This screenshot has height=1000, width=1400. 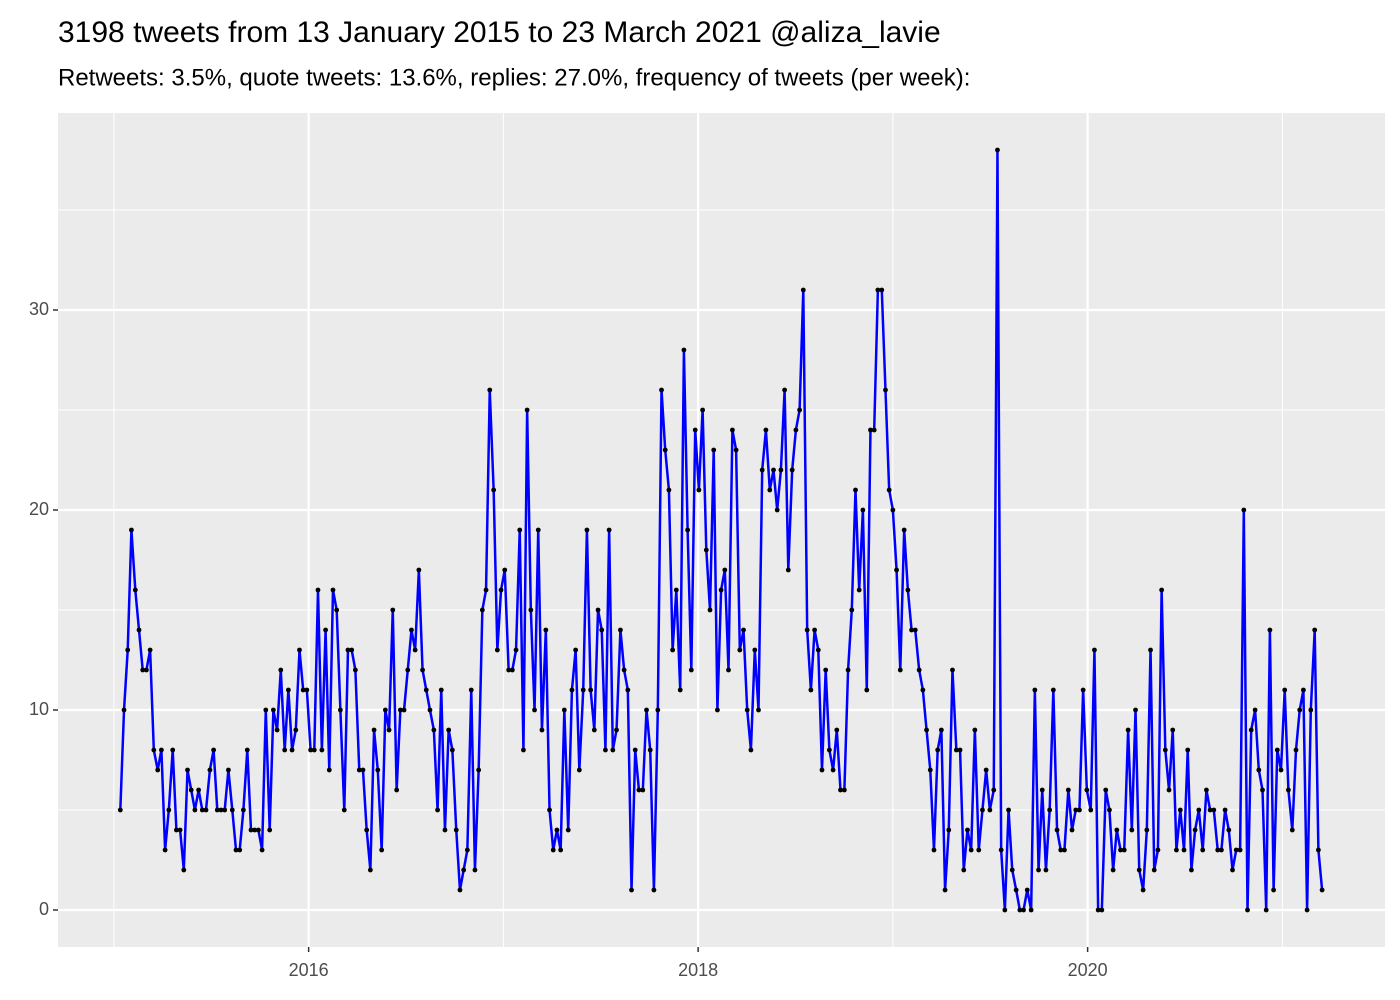 I want to click on y-tick-label: 20, so click(x=39, y=509).